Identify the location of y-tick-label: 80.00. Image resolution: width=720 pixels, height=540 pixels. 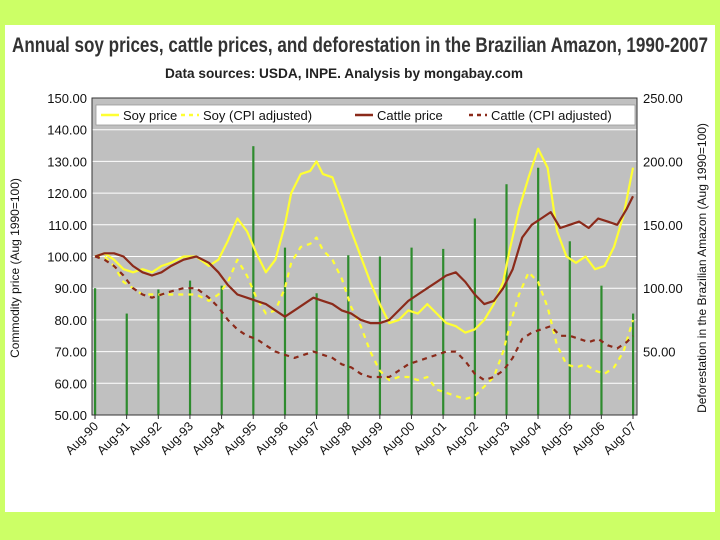
(70, 320).